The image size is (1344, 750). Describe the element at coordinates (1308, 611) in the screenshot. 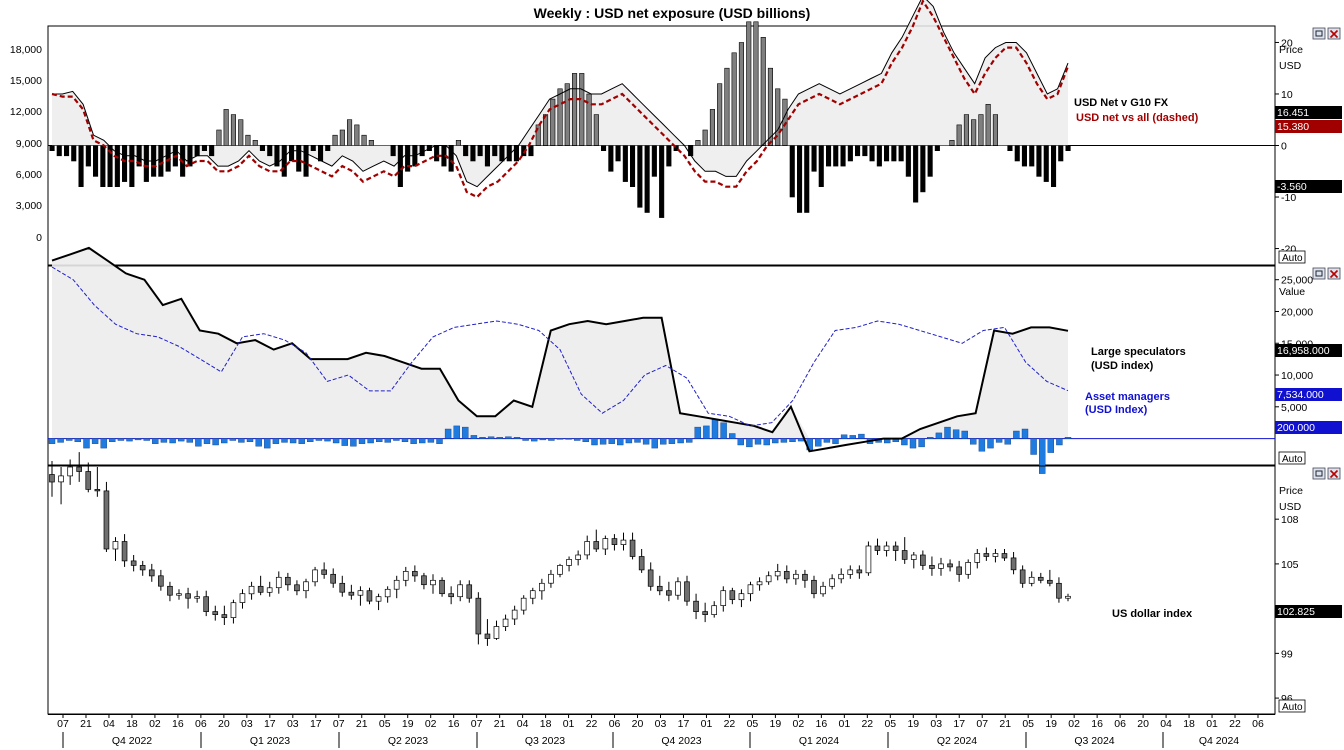

I see `panel3-tag: 102.825` at that location.